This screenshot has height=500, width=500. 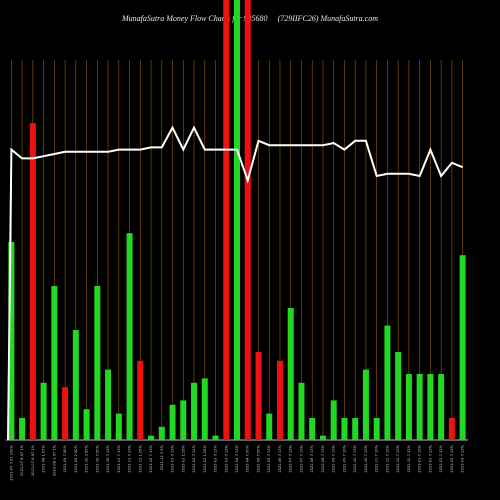 What do you see at coordinates (237, 458) in the screenshot?
I see `x-tick-label: 2022-04 7.13%` at bounding box center [237, 458].